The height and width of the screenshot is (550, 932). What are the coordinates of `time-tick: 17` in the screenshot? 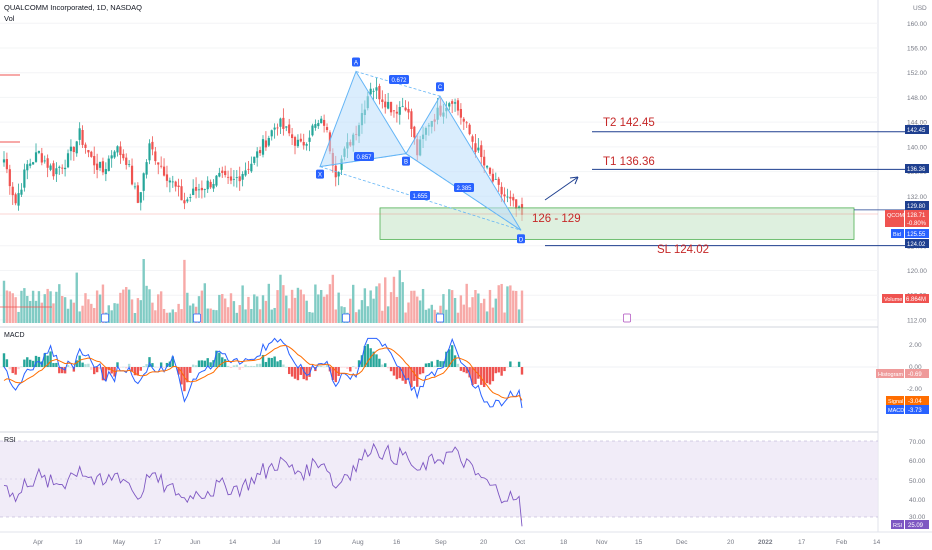 It's located at (802, 542).